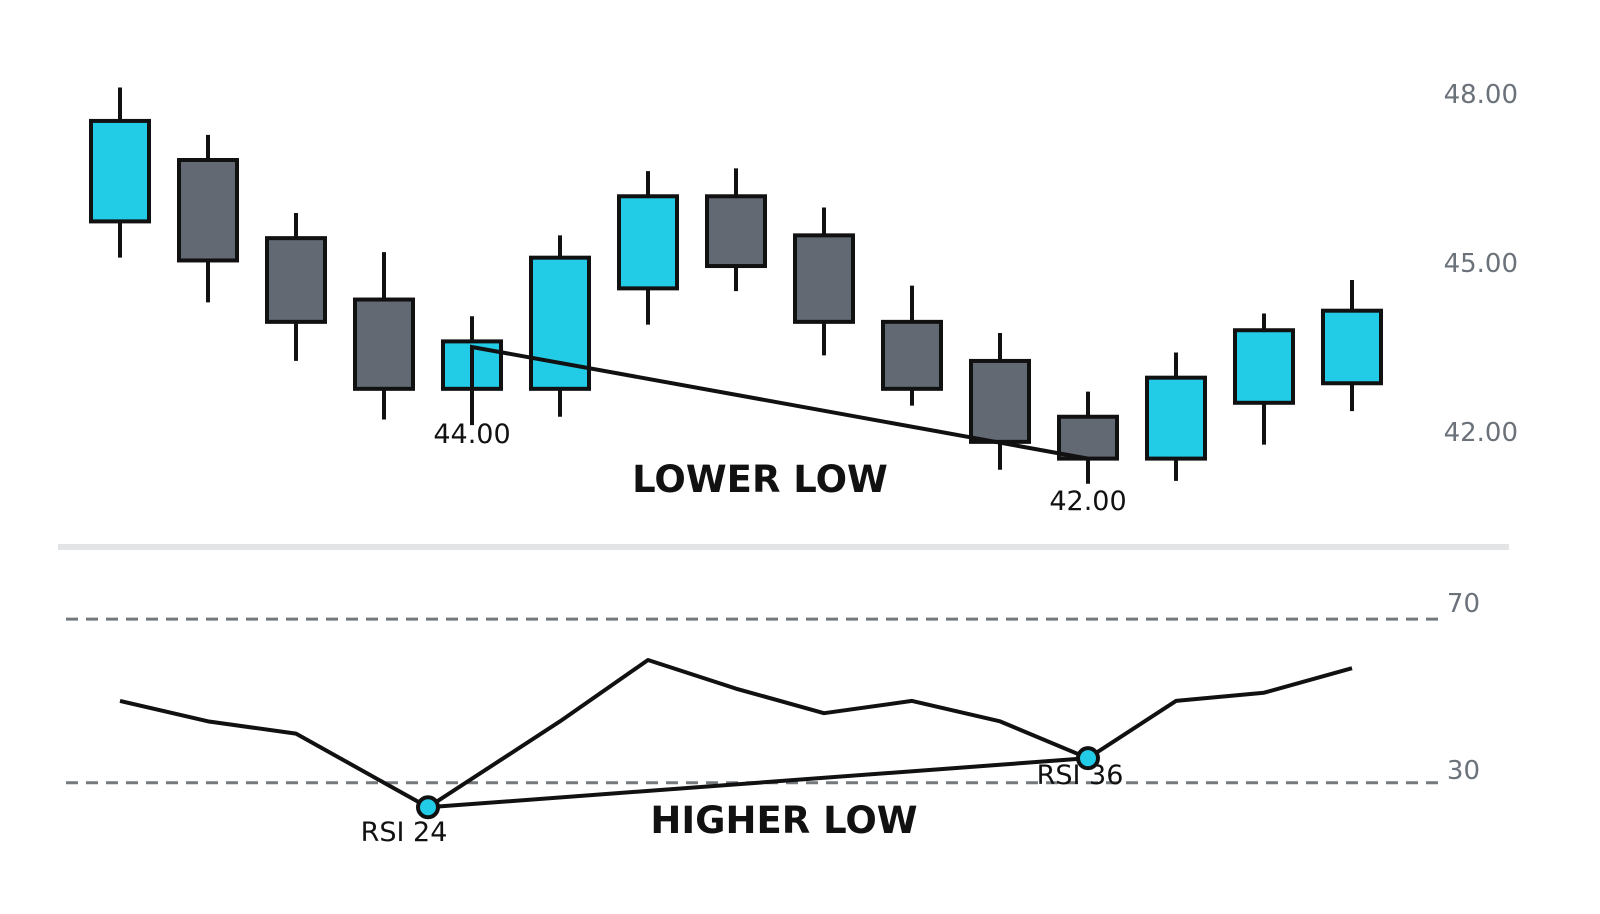 This screenshot has width=1600, height=914. What do you see at coordinates (783, 820) in the screenshot?
I see `higher-low-caption: HIGHER LOW` at bounding box center [783, 820].